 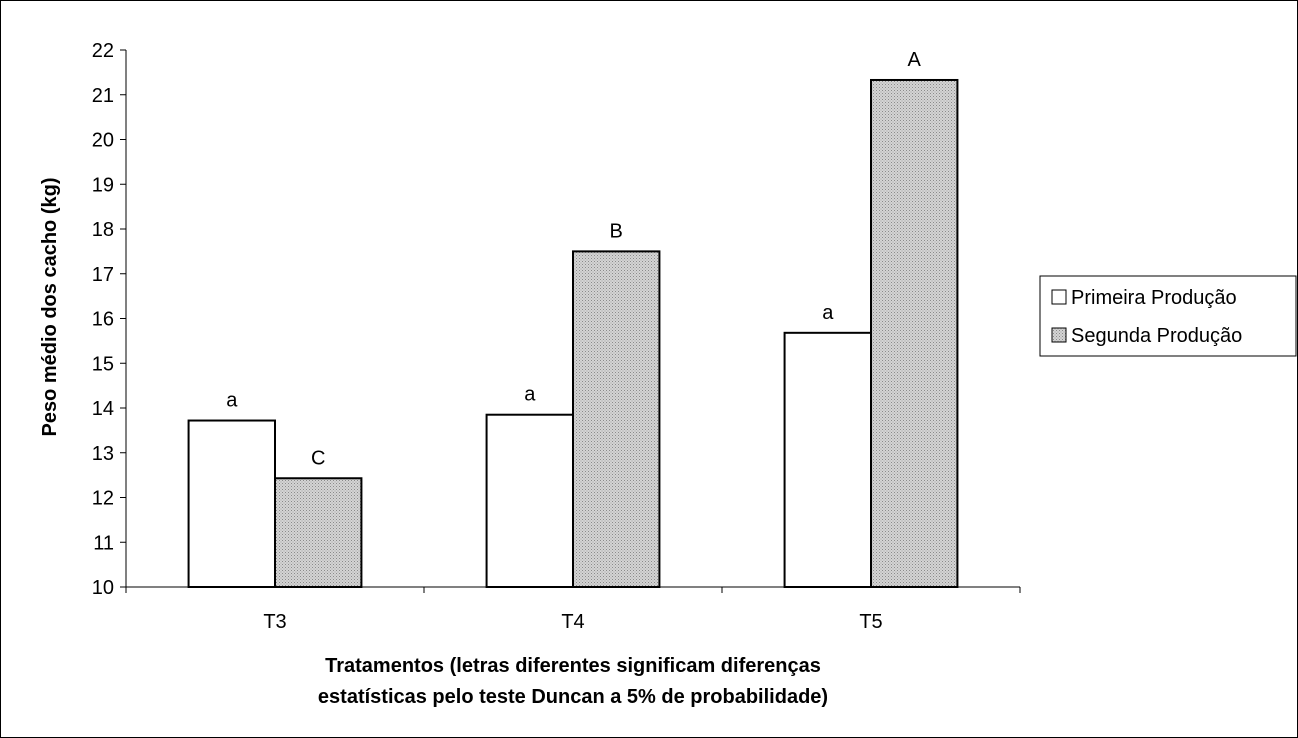 I want to click on y-tick-label: 17, so click(x=103, y=275).